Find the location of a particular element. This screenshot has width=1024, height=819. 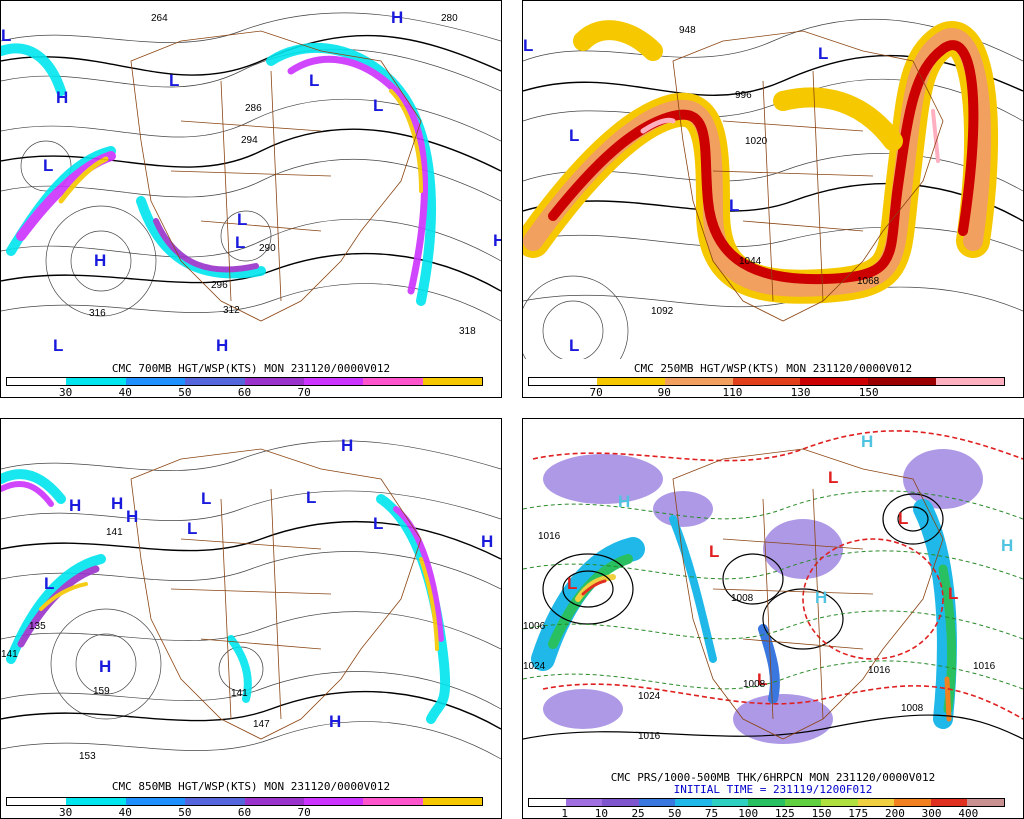

colorbar-250mb is located at coordinates (766, 381).